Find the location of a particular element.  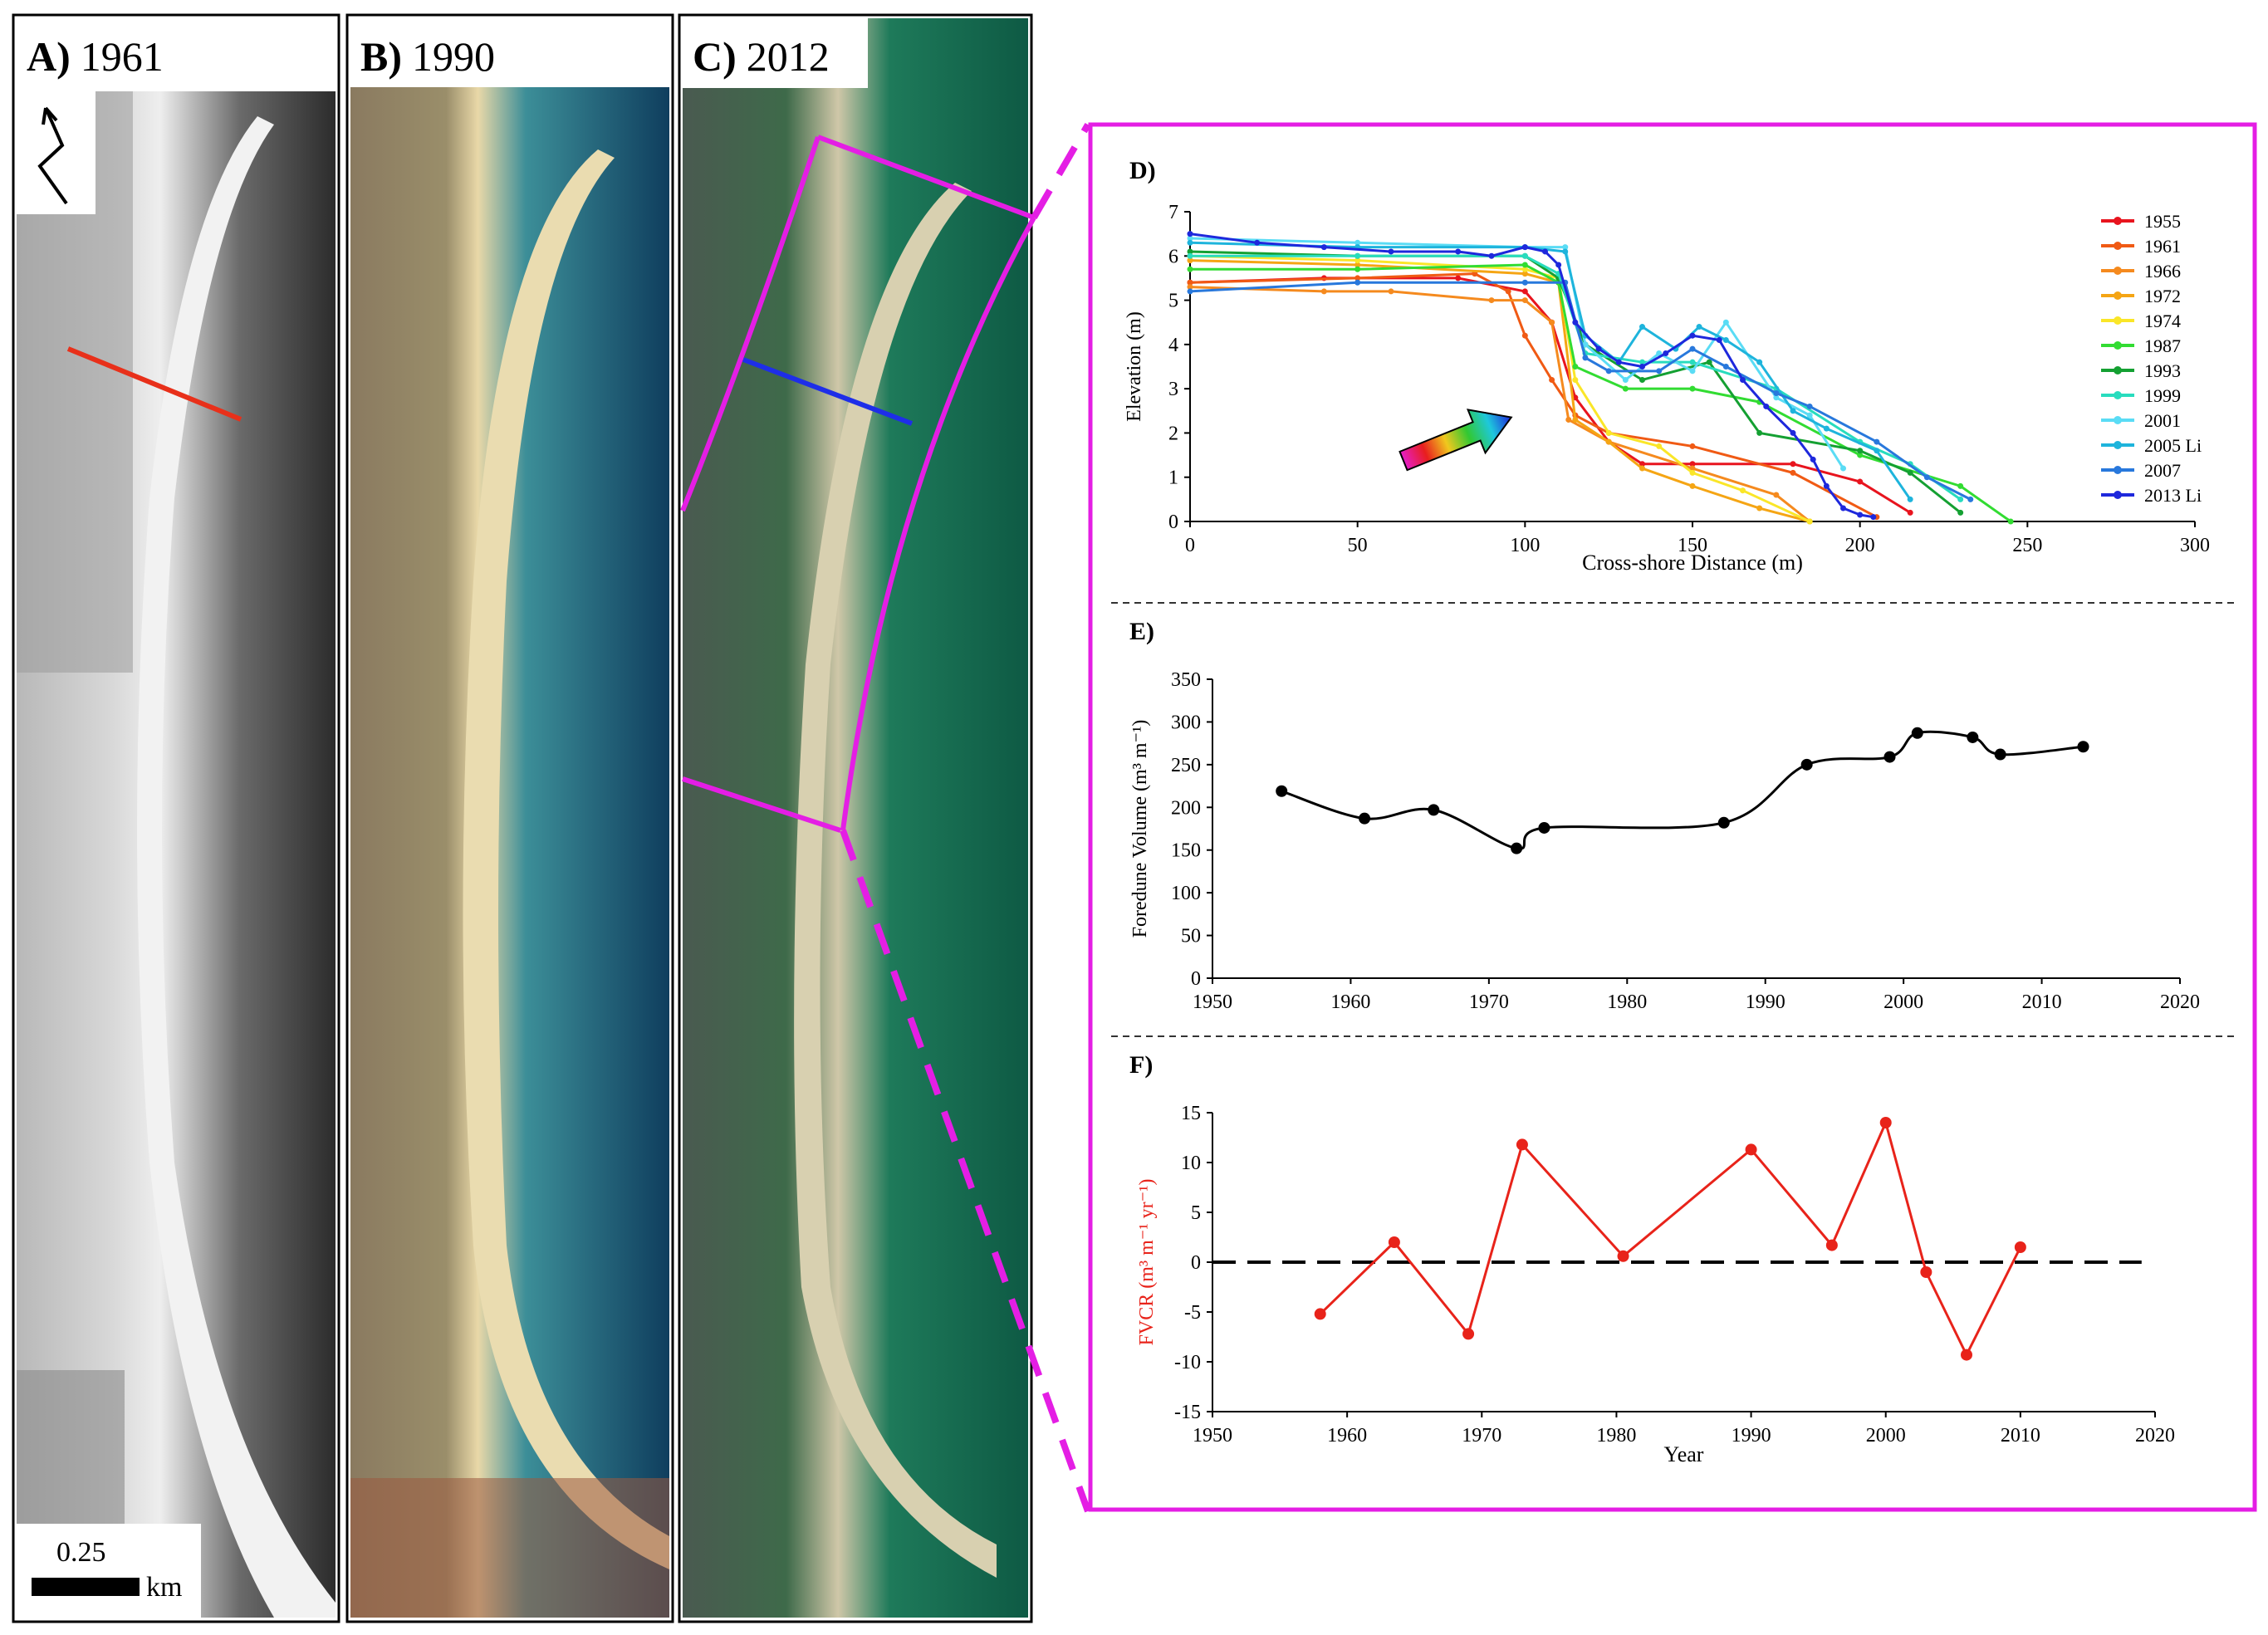

x-tick-label: 250 is located at coordinates (2027, 545).